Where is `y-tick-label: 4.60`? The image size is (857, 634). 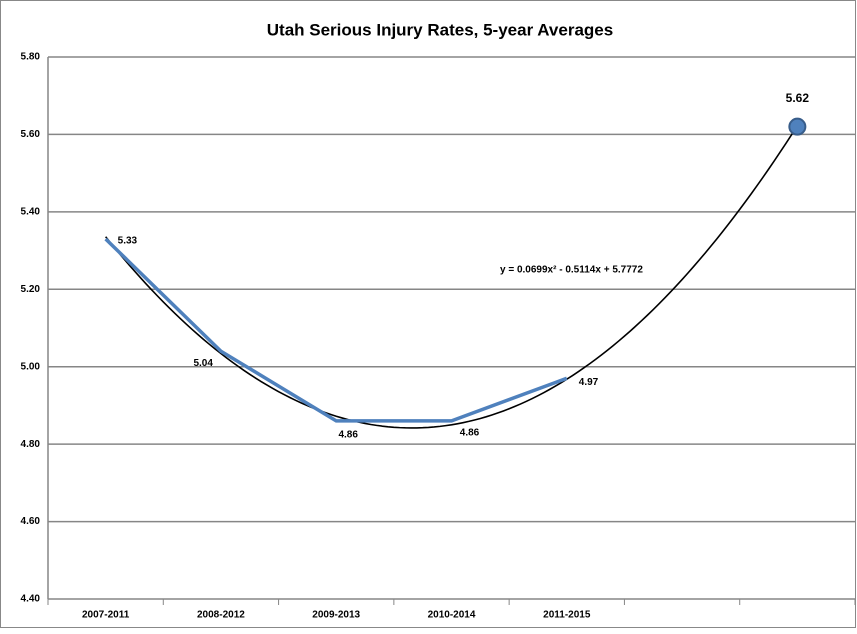
y-tick-label: 4.60 is located at coordinates (31, 521).